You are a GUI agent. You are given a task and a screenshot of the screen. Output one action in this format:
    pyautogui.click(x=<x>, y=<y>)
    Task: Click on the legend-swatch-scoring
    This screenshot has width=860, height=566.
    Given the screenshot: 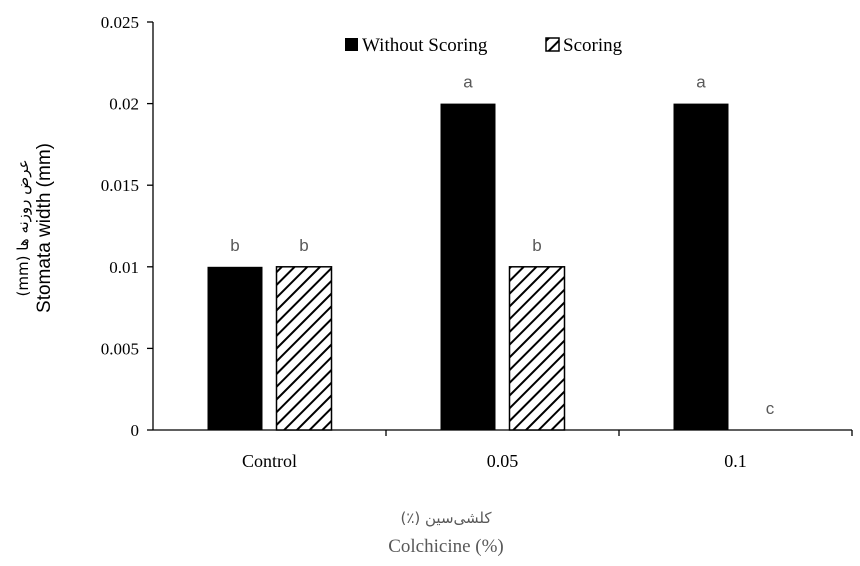 What is the action you would take?
    pyautogui.click(x=552, y=44)
    